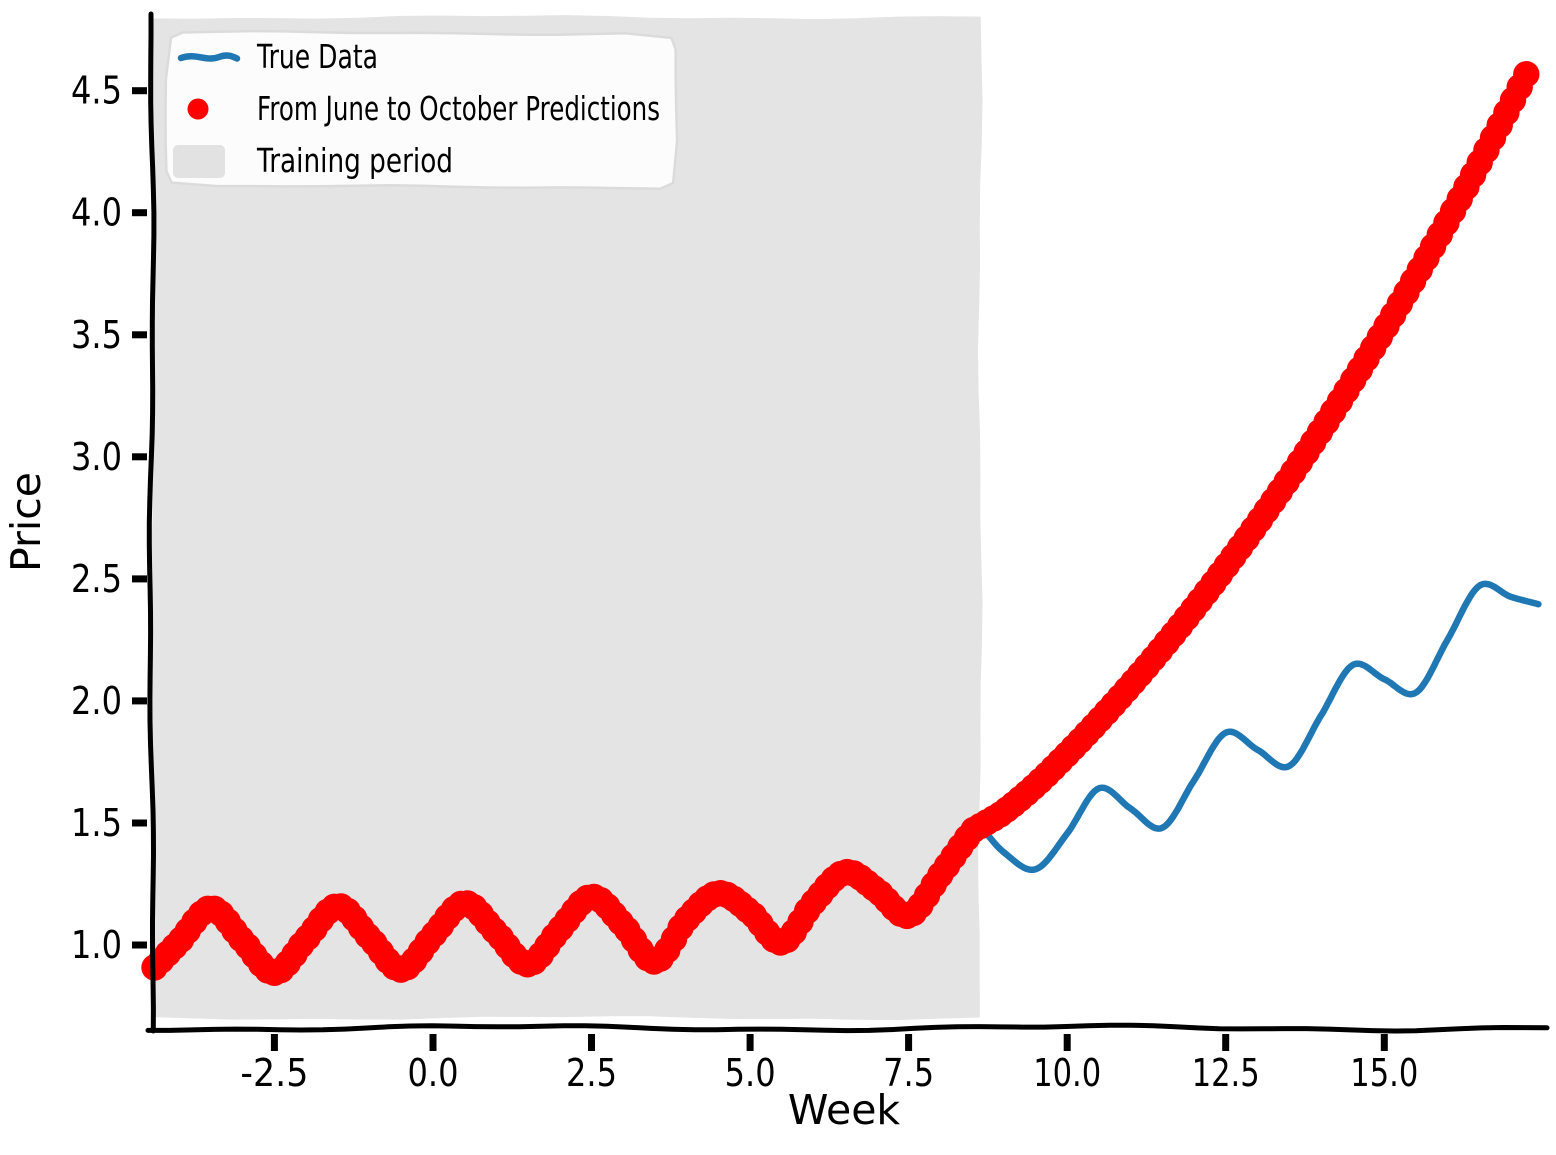  I want to click on legend-patch-swatch, so click(199, 161).